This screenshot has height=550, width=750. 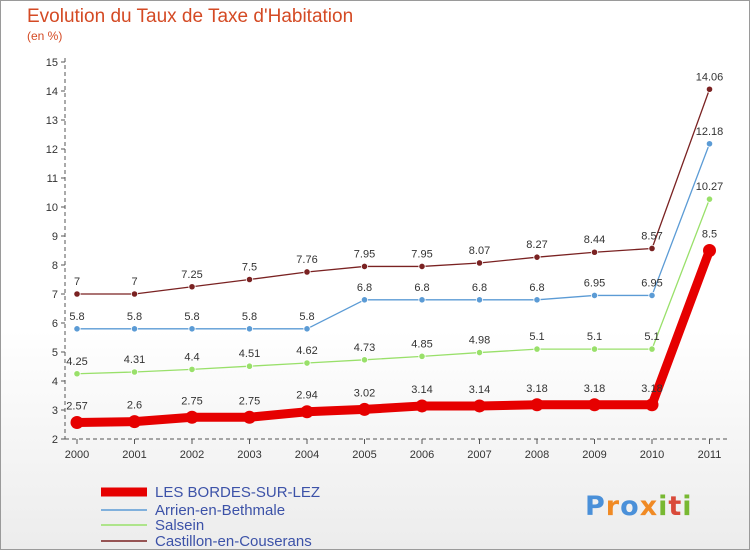 I want to click on data-label: 2.94, so click(x=306, y=396).